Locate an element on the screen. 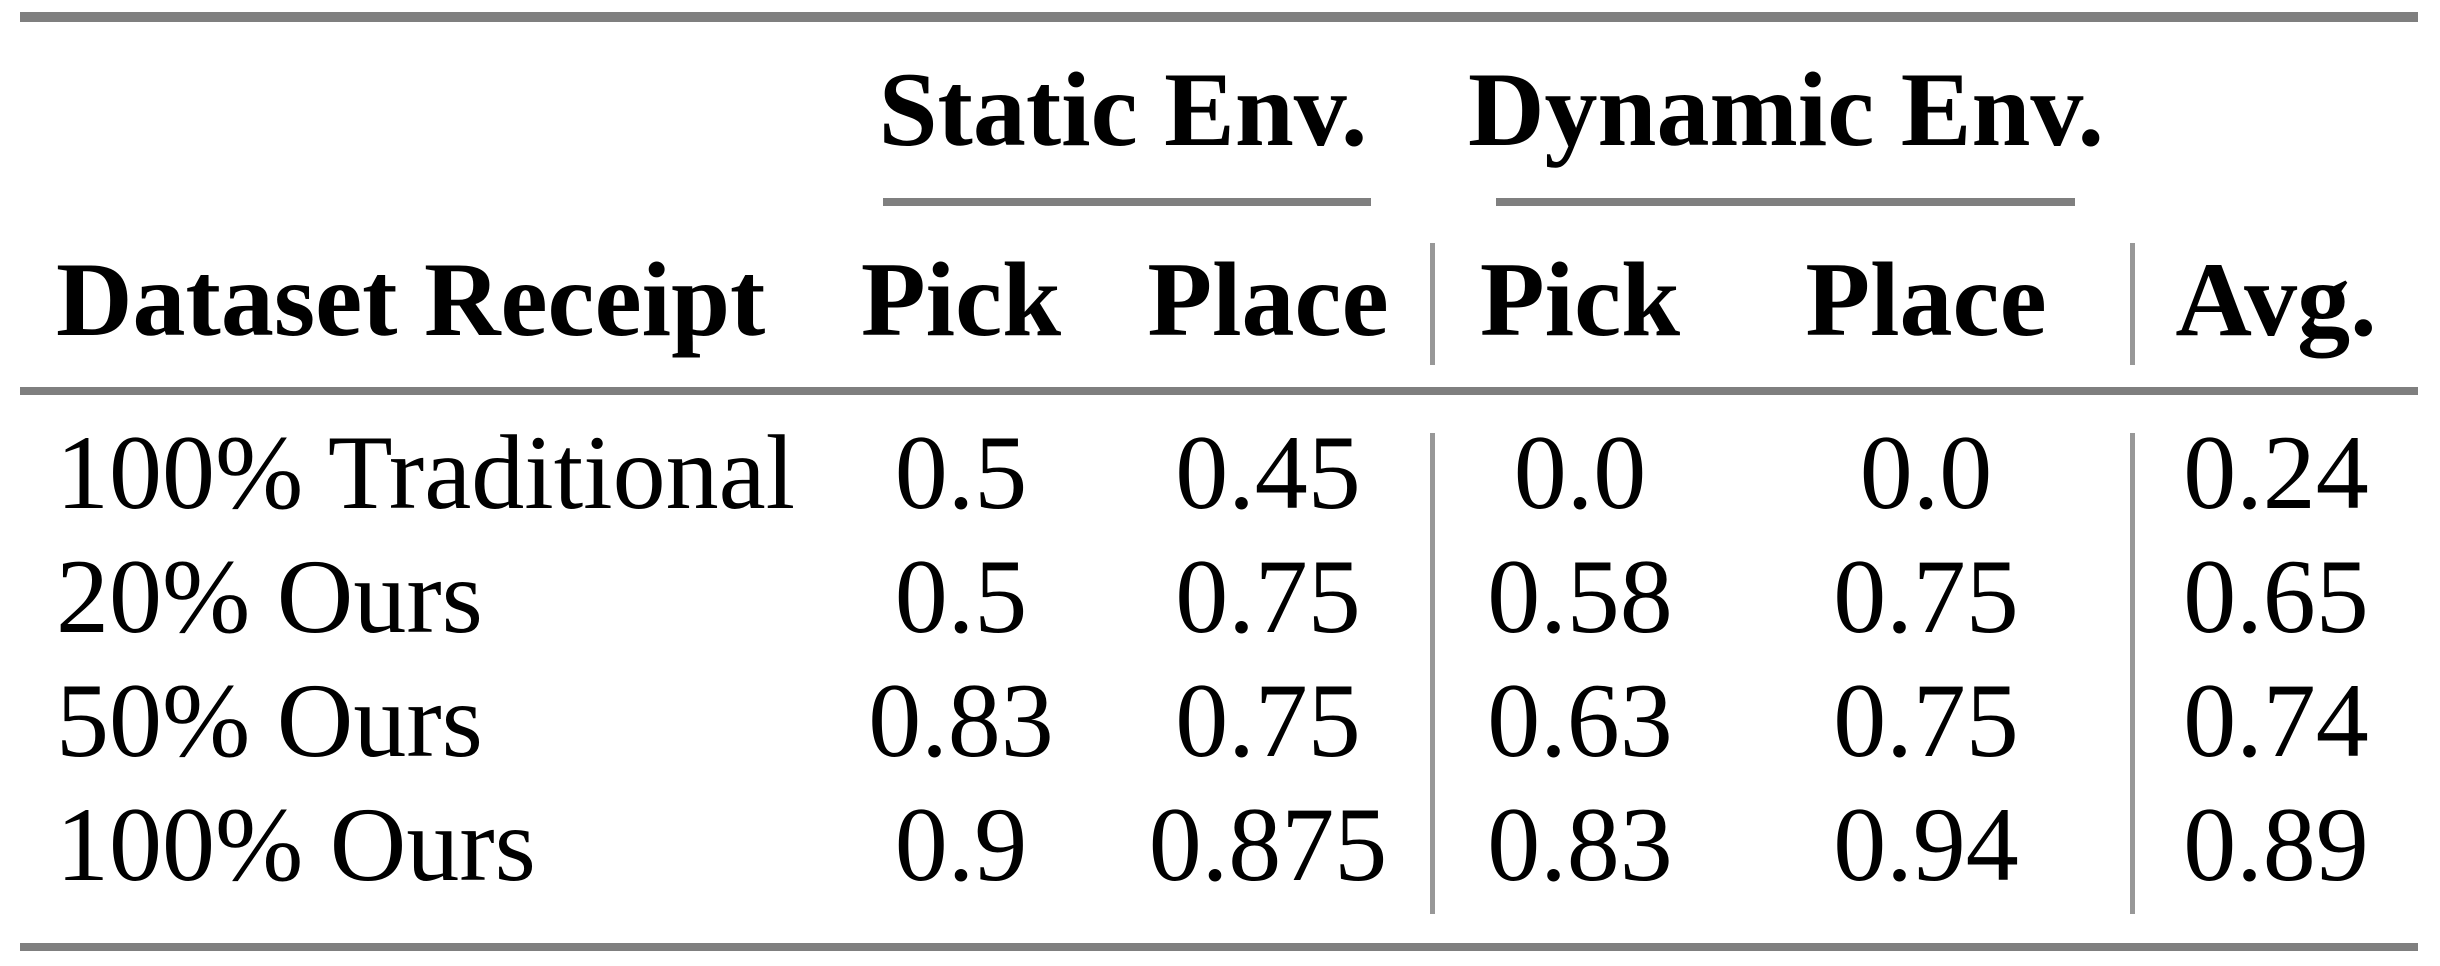  table-top-rule is located at coordinates (1219, 17).